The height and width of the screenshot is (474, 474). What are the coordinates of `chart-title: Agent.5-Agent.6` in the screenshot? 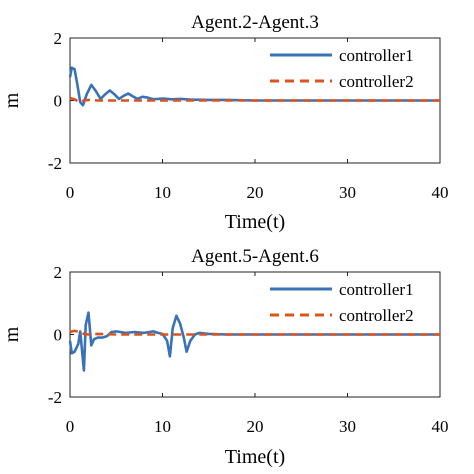 It's located at (255, 256).